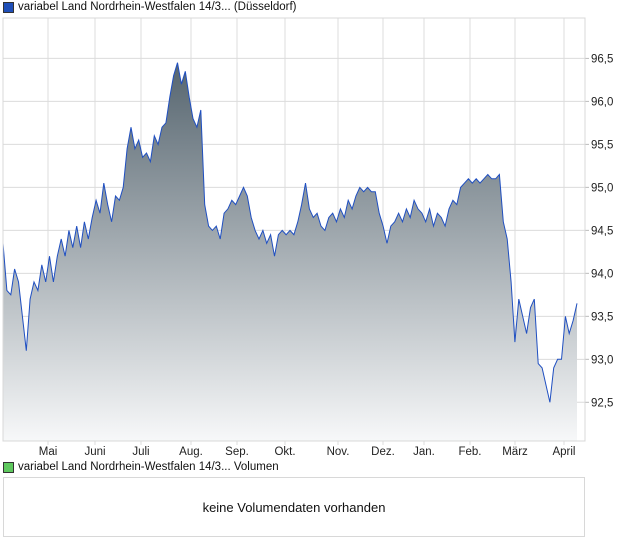 This screenshot has height=546, width=620. Describe the element at coordinates (237, 452) in the screenshot. I see `x-tick-label: Sep.` at that location.